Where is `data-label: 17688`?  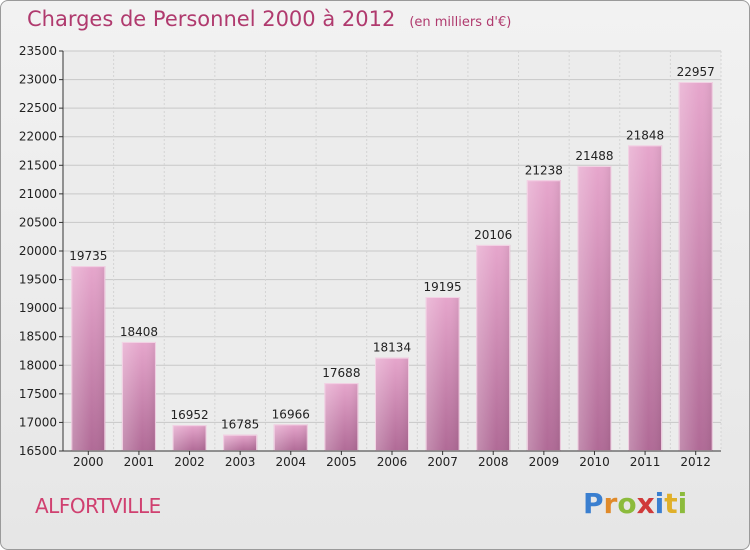
data-label: 17688 is located at coordinates (341, 373).